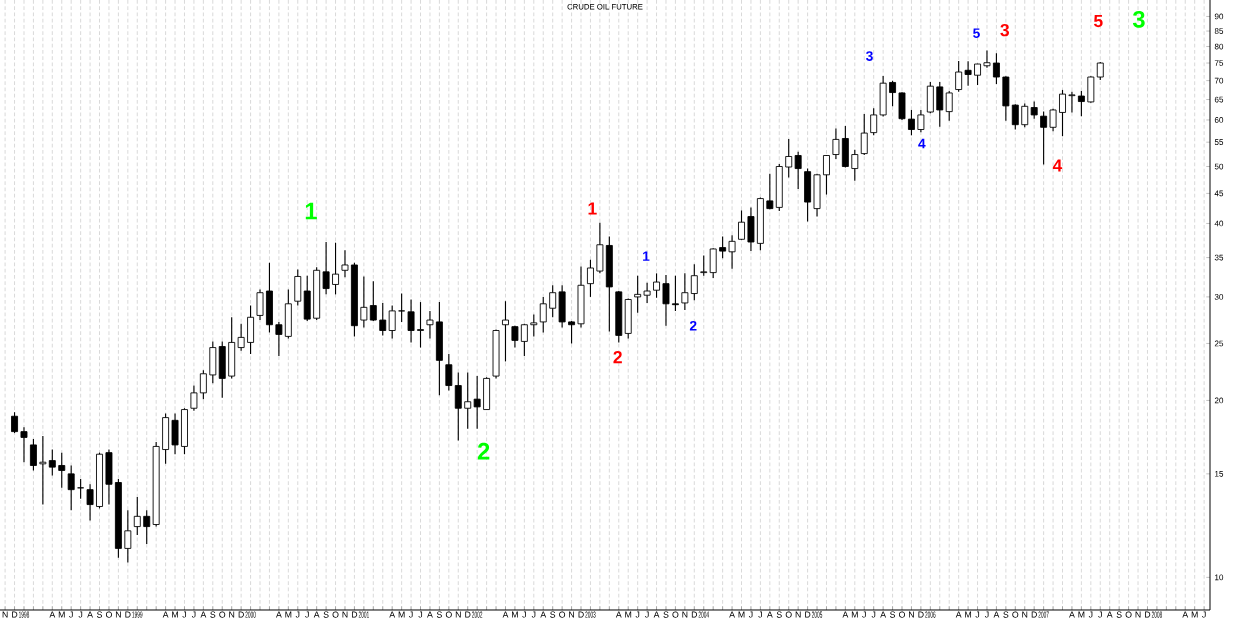 The image size is (1250, 636). I want to click on x-tick-label: 2006, so click(930, 614).